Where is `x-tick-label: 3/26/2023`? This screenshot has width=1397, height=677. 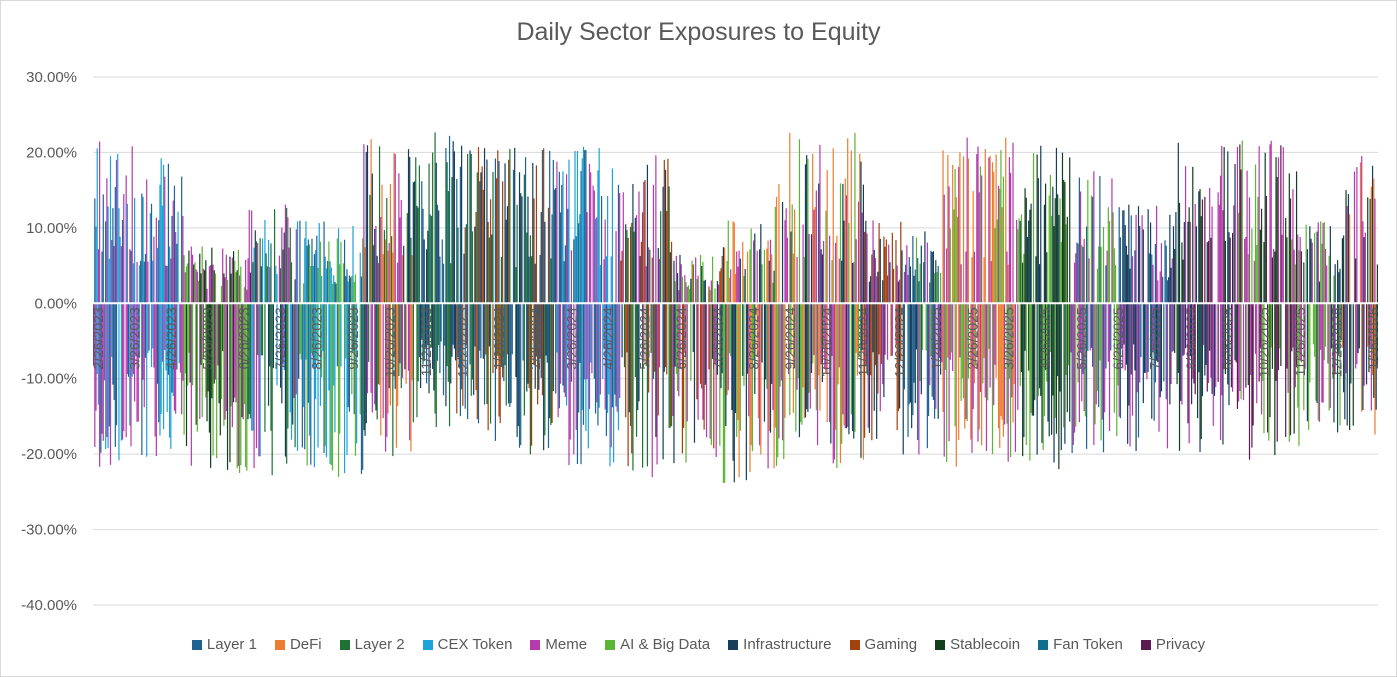
x-tick-label: 3/26/2023 is located at coordinates (134, 338).